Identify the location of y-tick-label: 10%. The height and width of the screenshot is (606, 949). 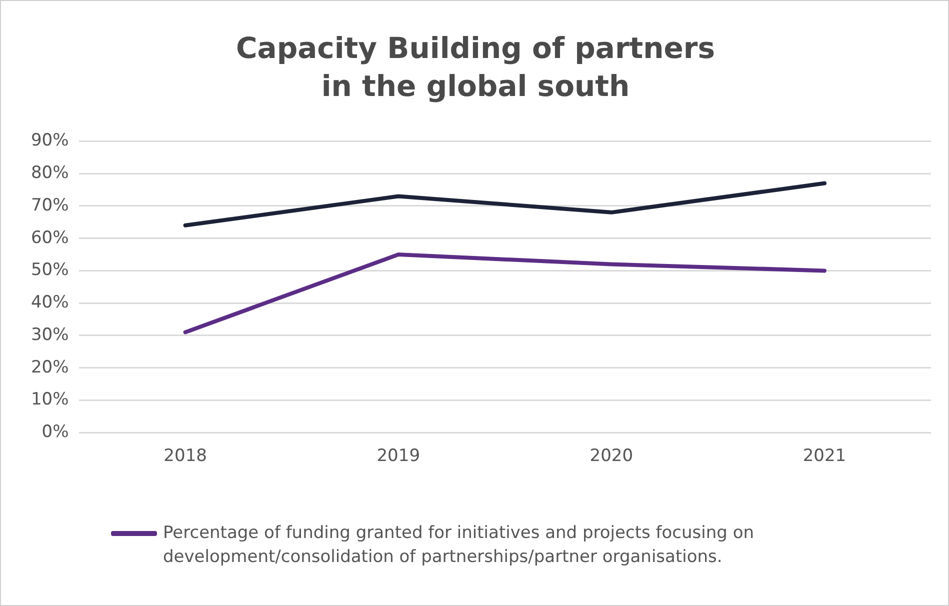
(49, 400).